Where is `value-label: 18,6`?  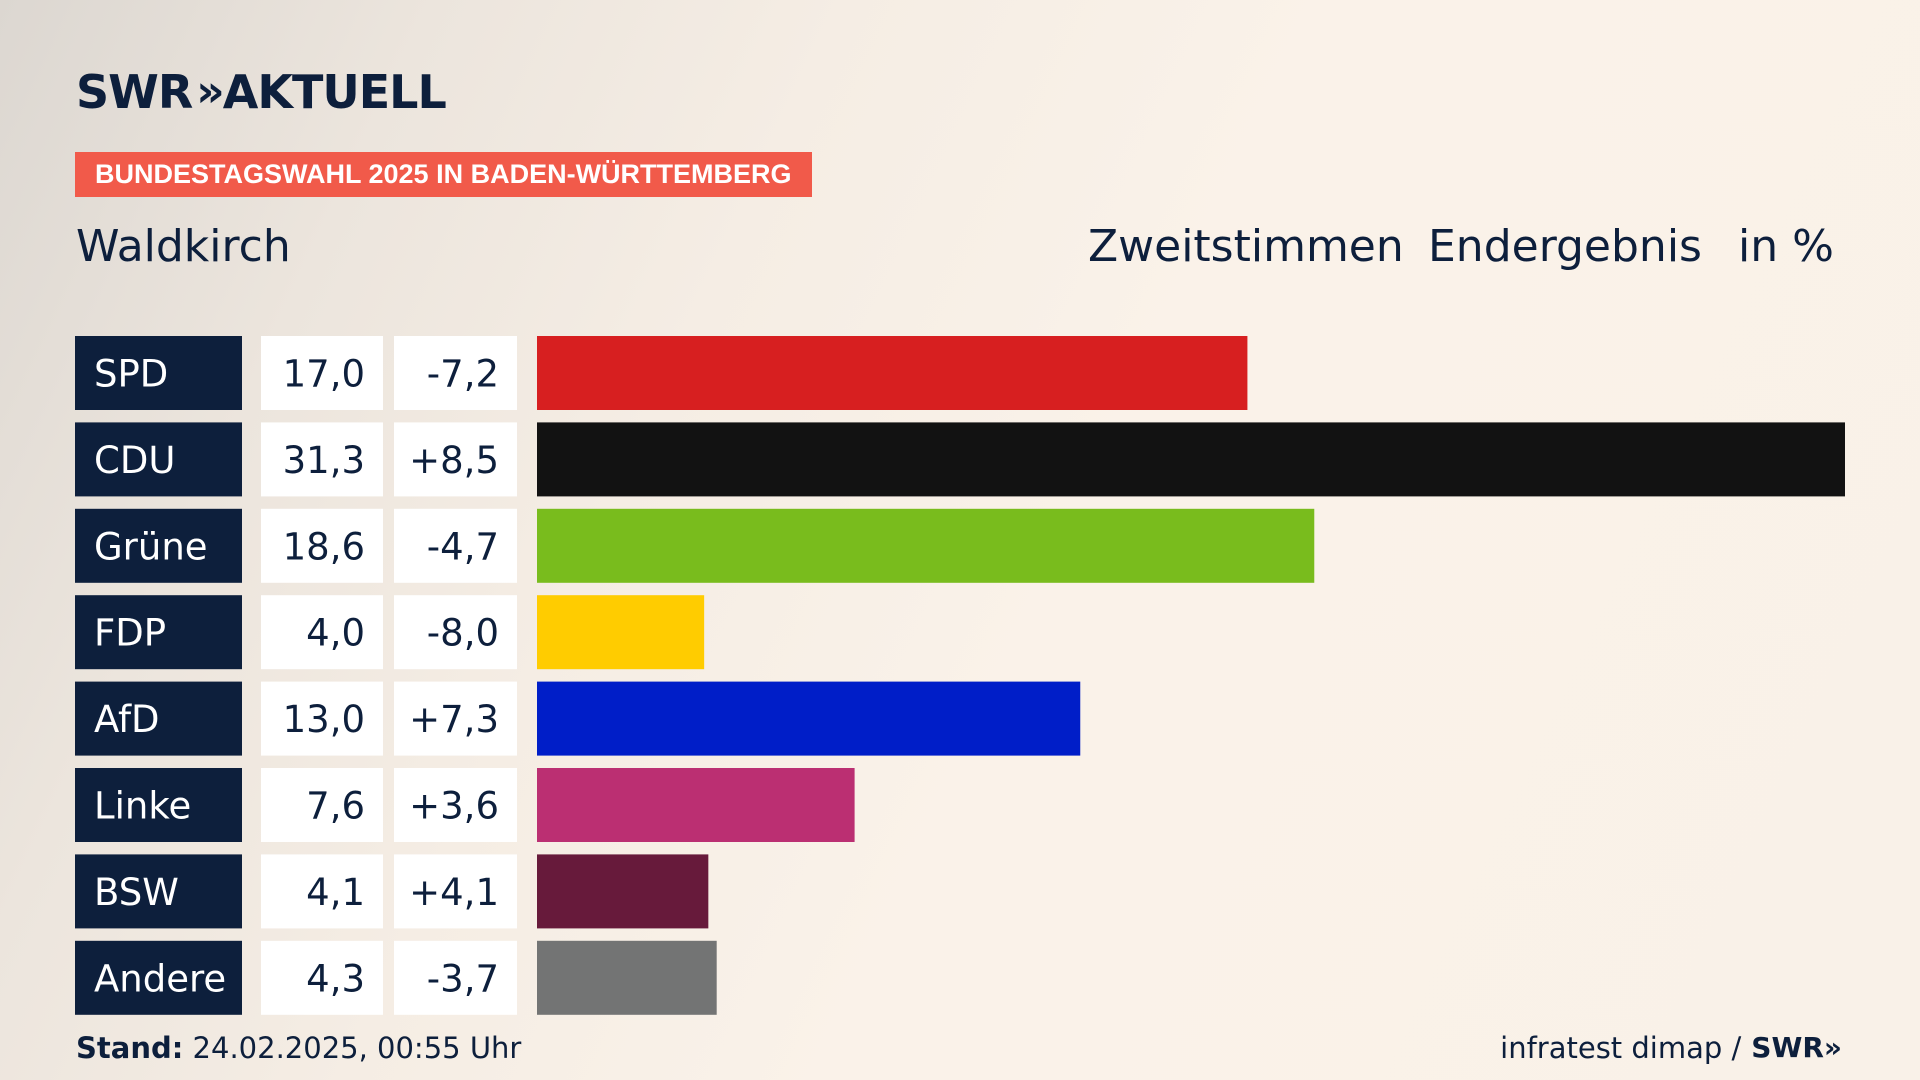
value-label: 18,6 is located at coordinates (324, 546).